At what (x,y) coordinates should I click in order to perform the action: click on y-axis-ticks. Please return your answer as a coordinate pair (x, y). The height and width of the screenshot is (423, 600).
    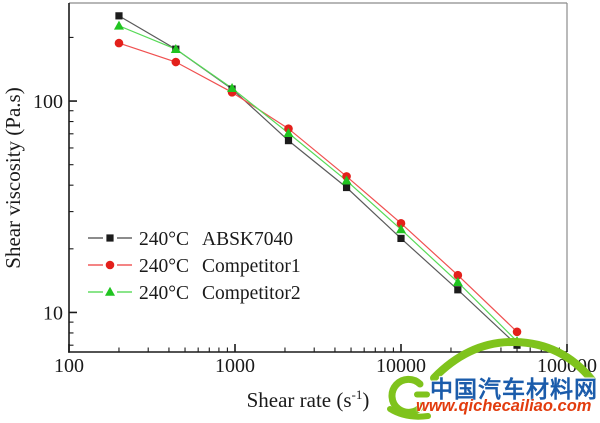
    Looking at the image, I should click on (73, 191).